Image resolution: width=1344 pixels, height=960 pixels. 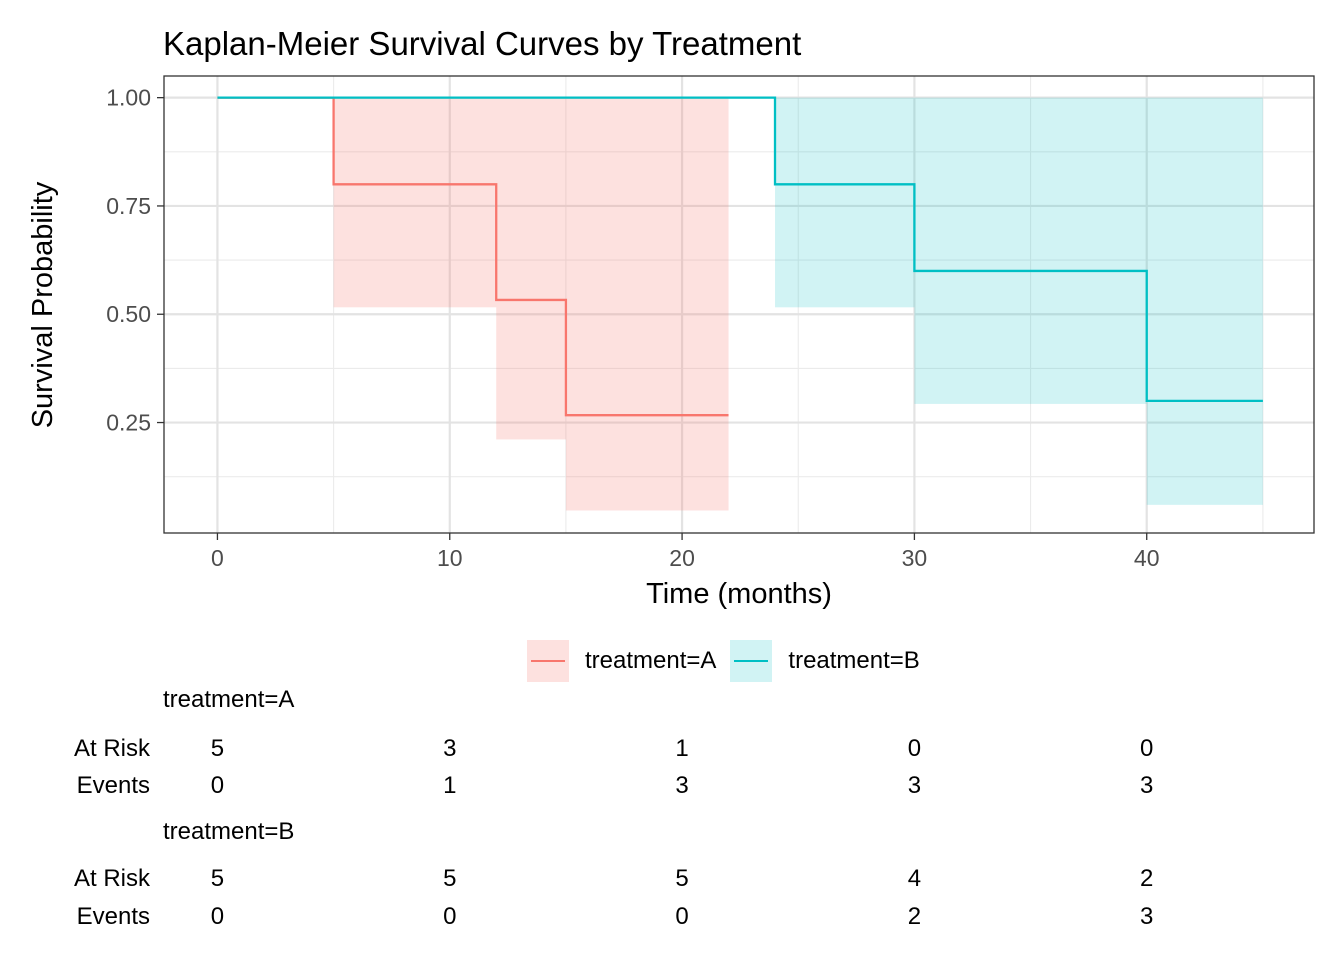 I want to click on y-axis-label: Survival Probability, so click(x=43, y=304).